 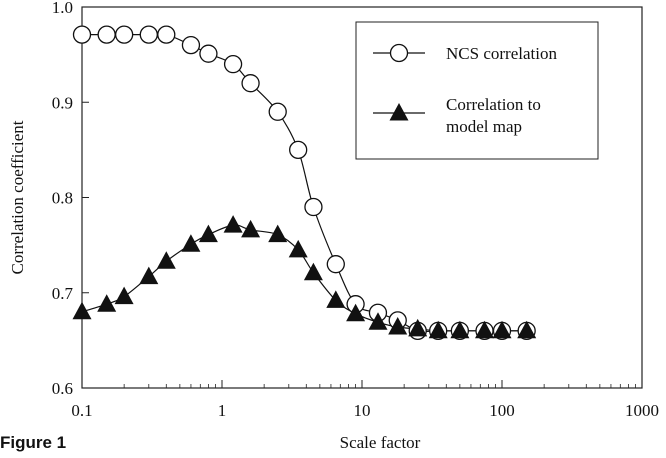 What do you see at coordinates (63, 293) in the screenshot?
I see `y-tick-label: 0.7` at bounding box center [63, 293].